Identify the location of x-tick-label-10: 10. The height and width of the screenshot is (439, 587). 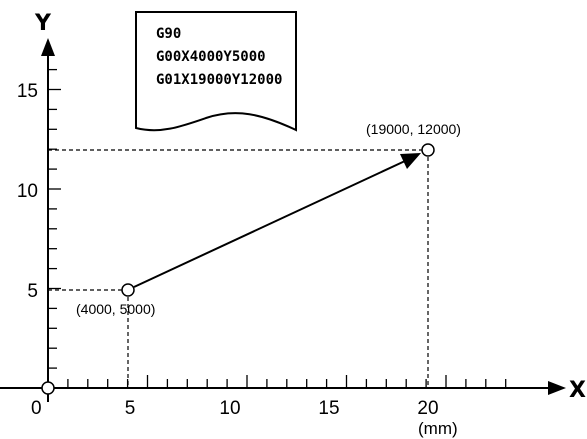
(229, 408).